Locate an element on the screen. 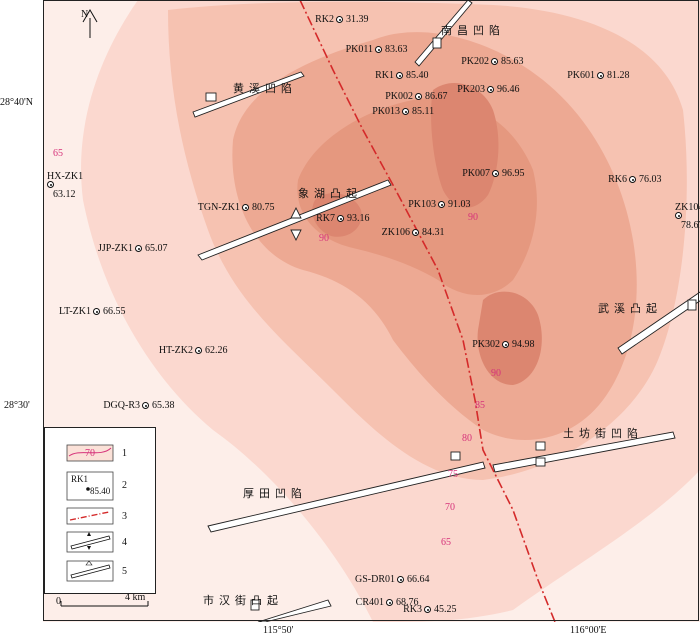 Image resolution: width=700 pixels, height=636 pixels. symbol-huangxi is located at coordinates (211, 97).